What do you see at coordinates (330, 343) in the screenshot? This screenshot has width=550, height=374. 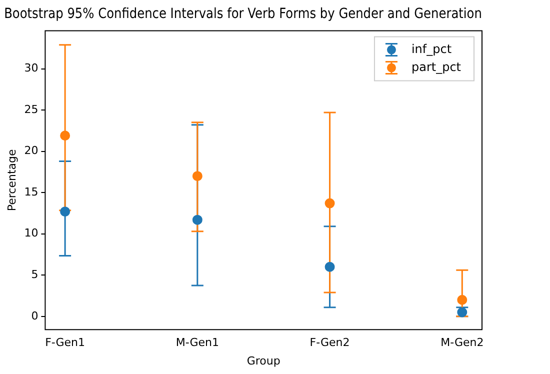 I see `x-tick-label: F-Gen2` at bounding box center [330, 343].